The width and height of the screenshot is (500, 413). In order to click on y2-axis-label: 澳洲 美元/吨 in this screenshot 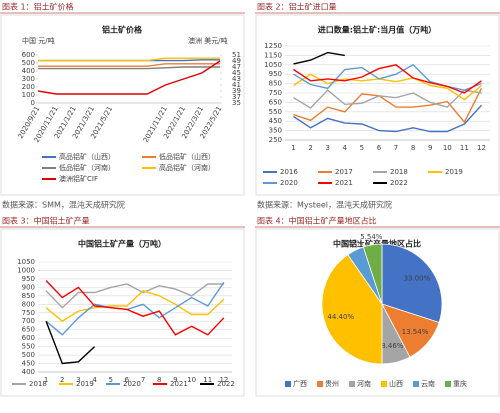, I will do `click(208, 40)`.